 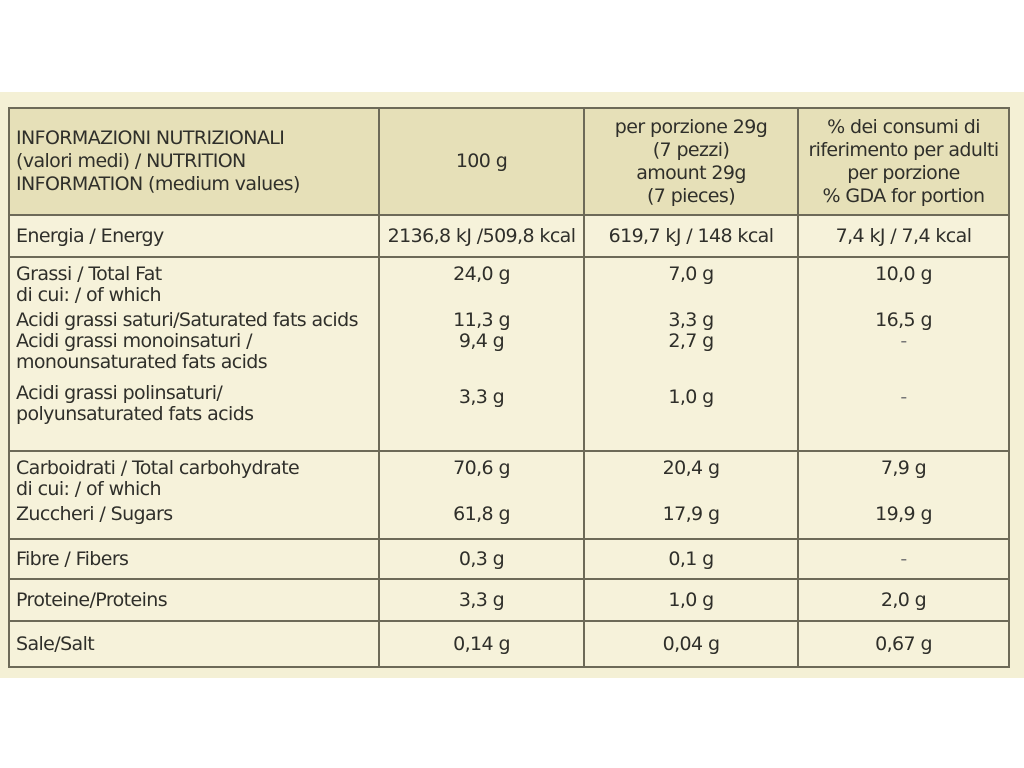 I want to click on fat-total-gda: 10,0 g, so click(x=903, y=274).